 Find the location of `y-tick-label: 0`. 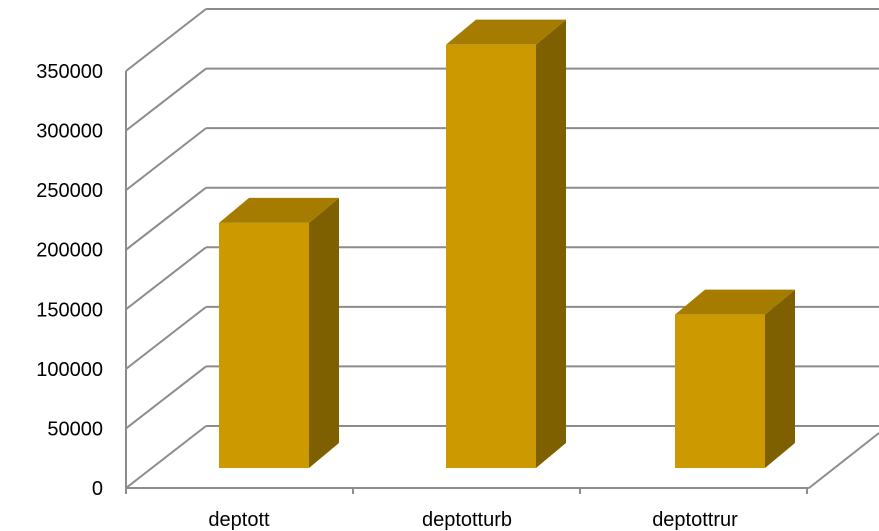

y-tick-label: 0 is located at coordinates (97, 489).